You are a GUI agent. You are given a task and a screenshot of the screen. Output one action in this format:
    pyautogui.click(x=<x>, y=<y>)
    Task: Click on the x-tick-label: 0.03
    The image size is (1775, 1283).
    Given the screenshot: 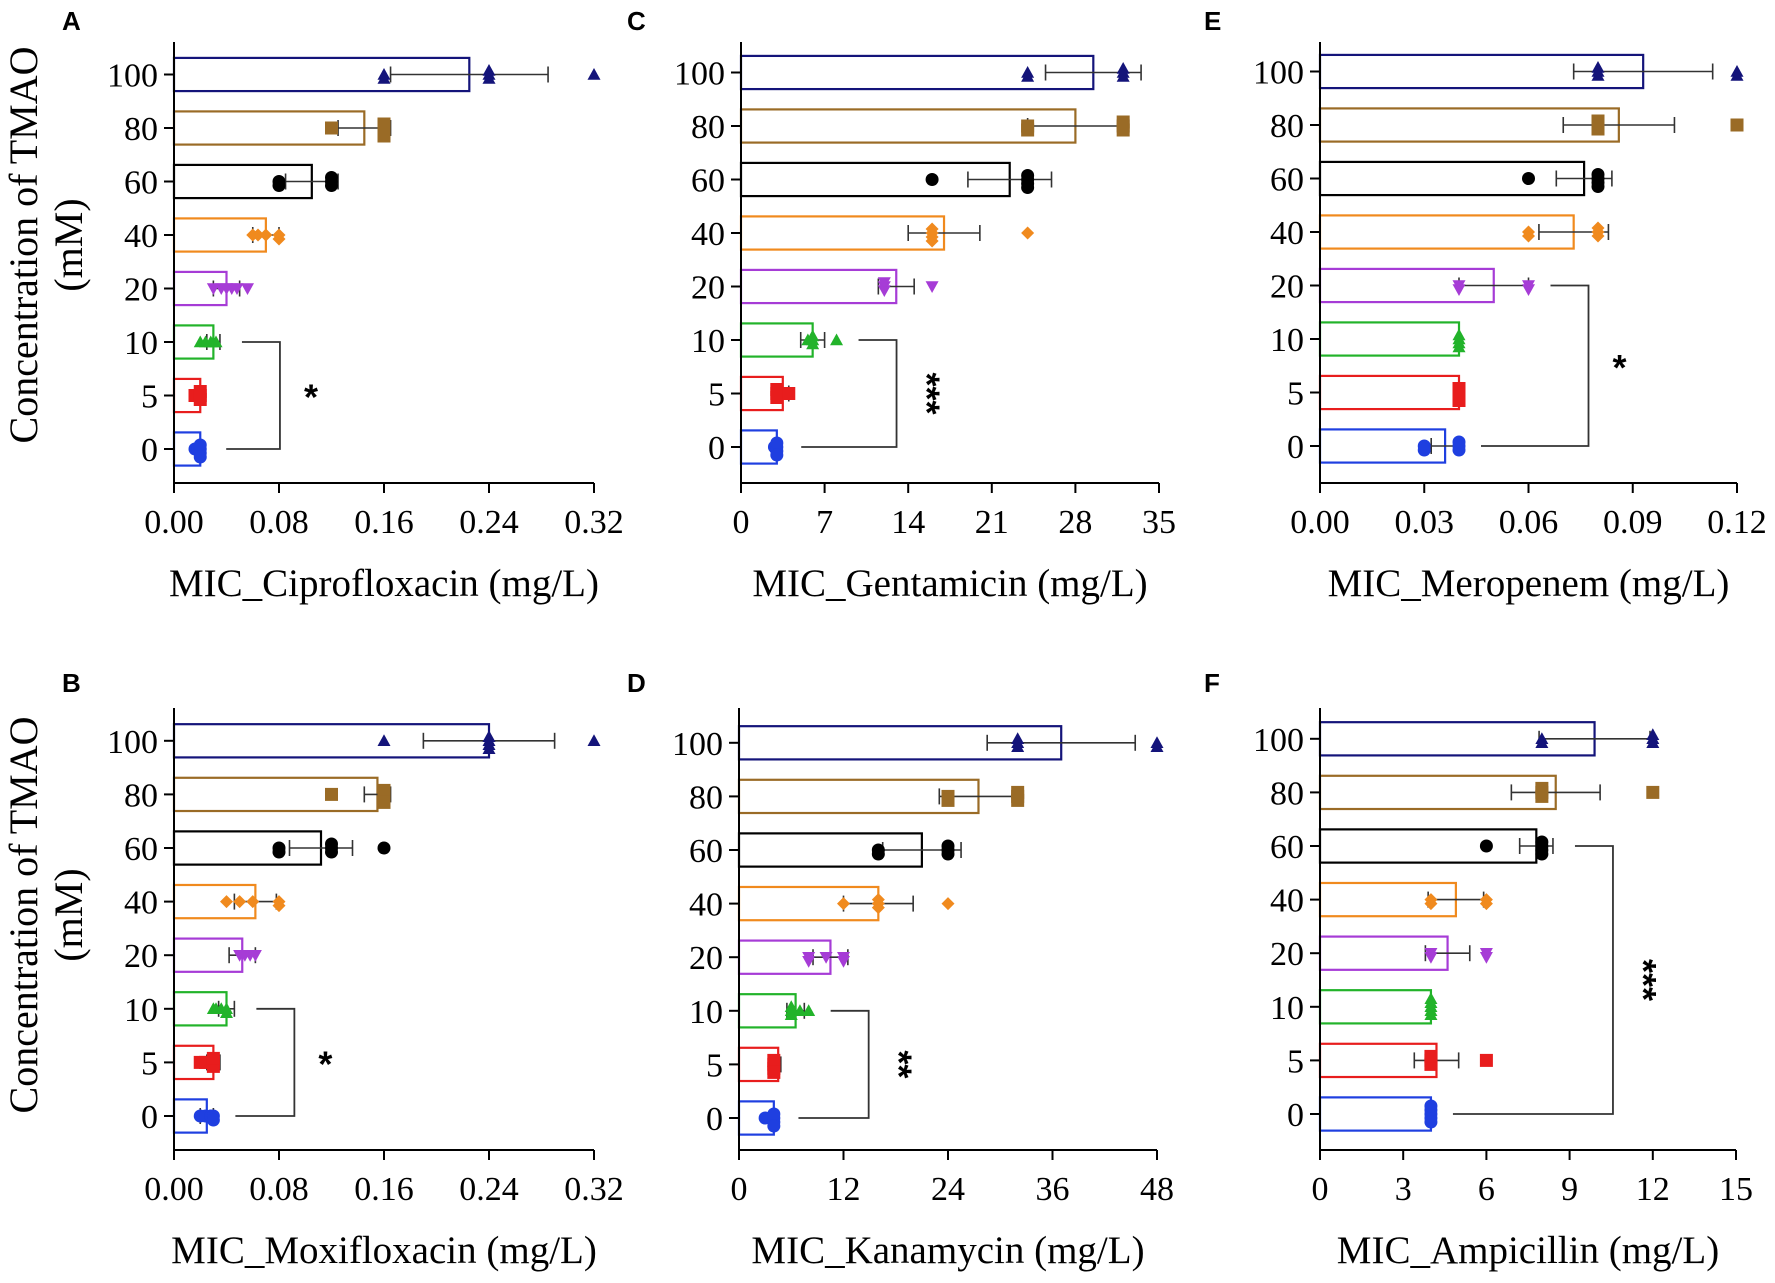 What is the action you would take?
    pyautogui.click(x=1425, y=522)
    